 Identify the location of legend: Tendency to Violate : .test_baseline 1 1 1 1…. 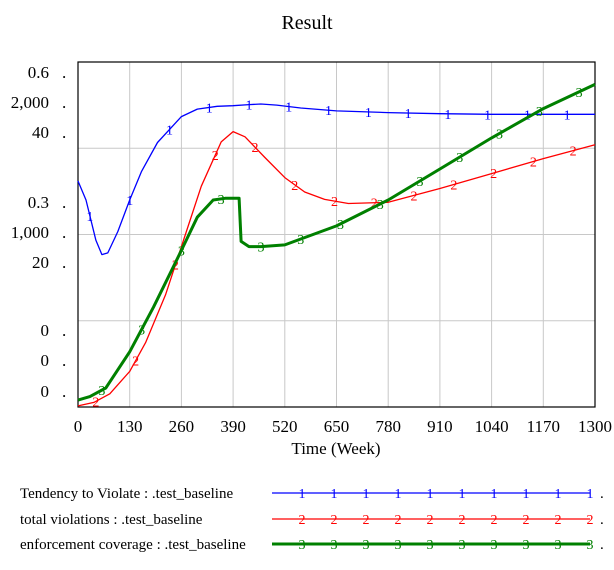
(312, 519).